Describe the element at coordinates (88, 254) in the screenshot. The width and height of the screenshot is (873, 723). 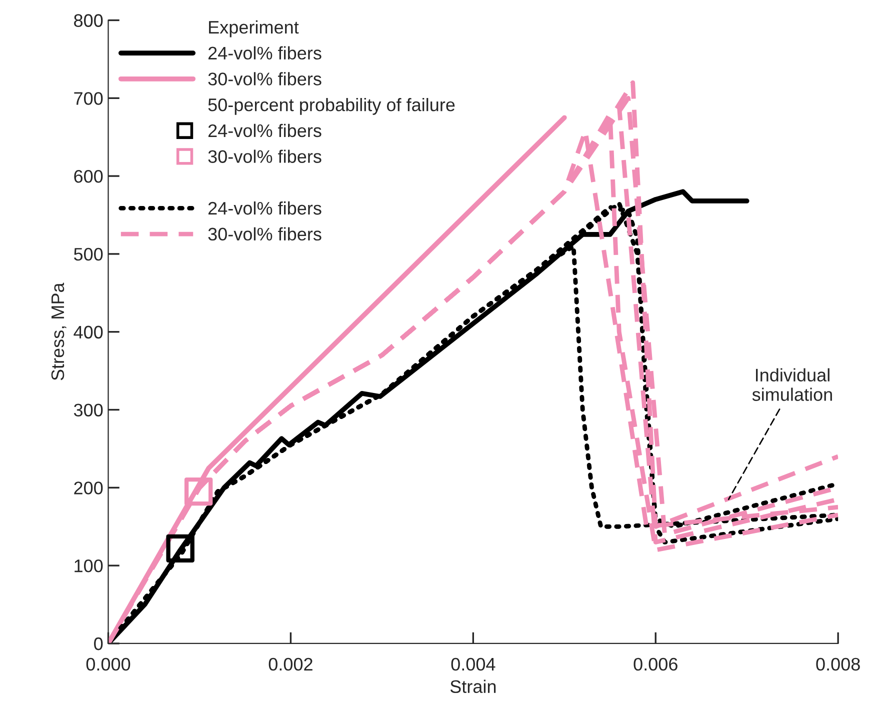
I see `y-tick-label: 500` at that location.